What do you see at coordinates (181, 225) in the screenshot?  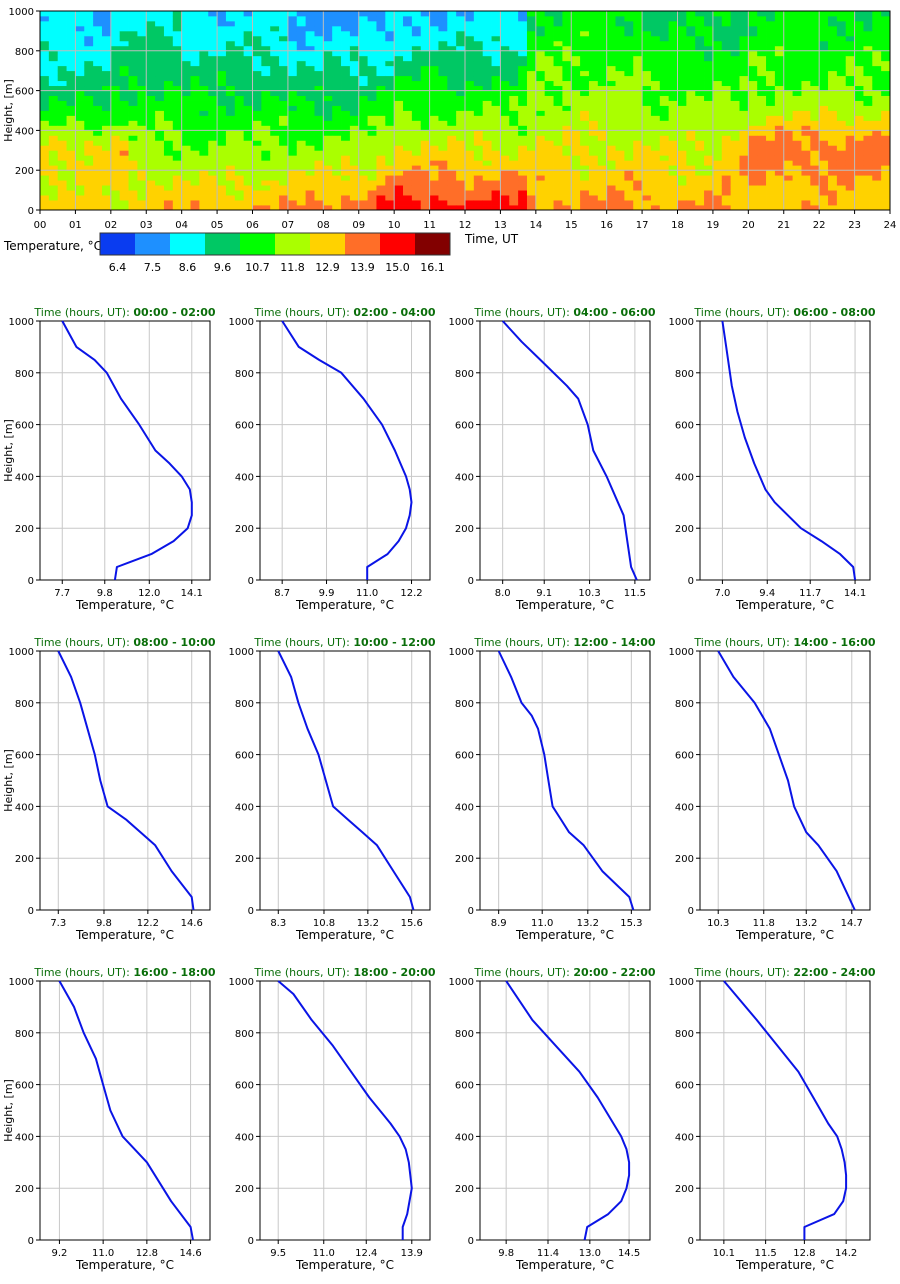 I see `heatmap-x-tick-label: 04` at bounding box center [181, 225].